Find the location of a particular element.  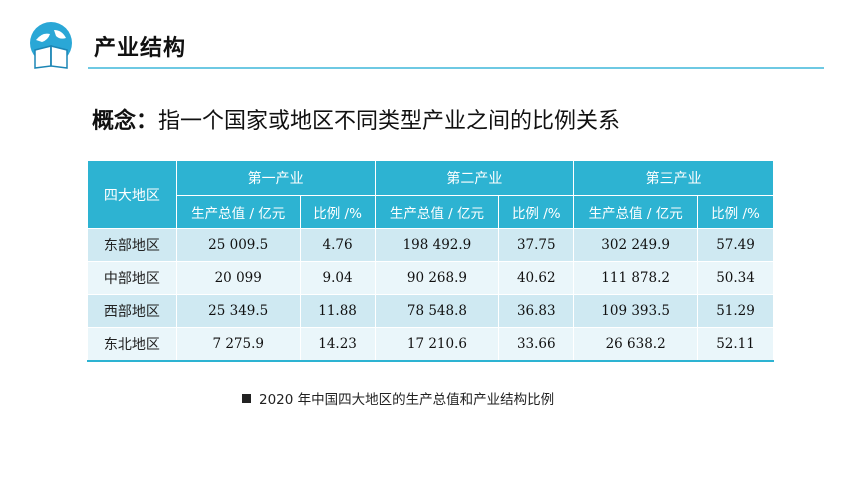

table-cell: 14.23 is located at coordinates (337, 344).